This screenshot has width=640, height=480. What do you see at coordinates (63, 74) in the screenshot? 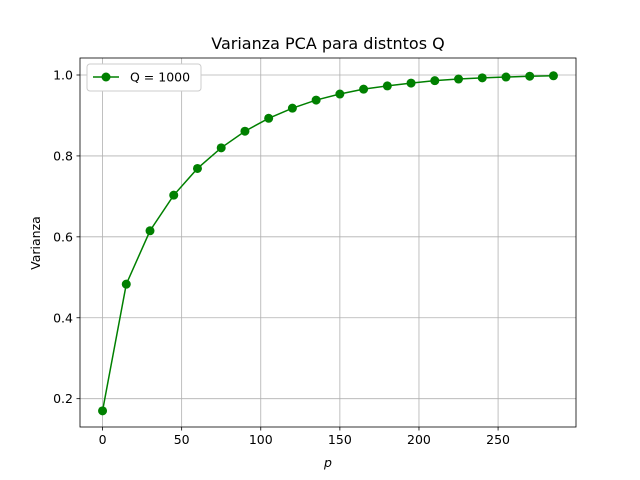
I see `y-tick-label: 1.0` at bounding box center [63, 74].